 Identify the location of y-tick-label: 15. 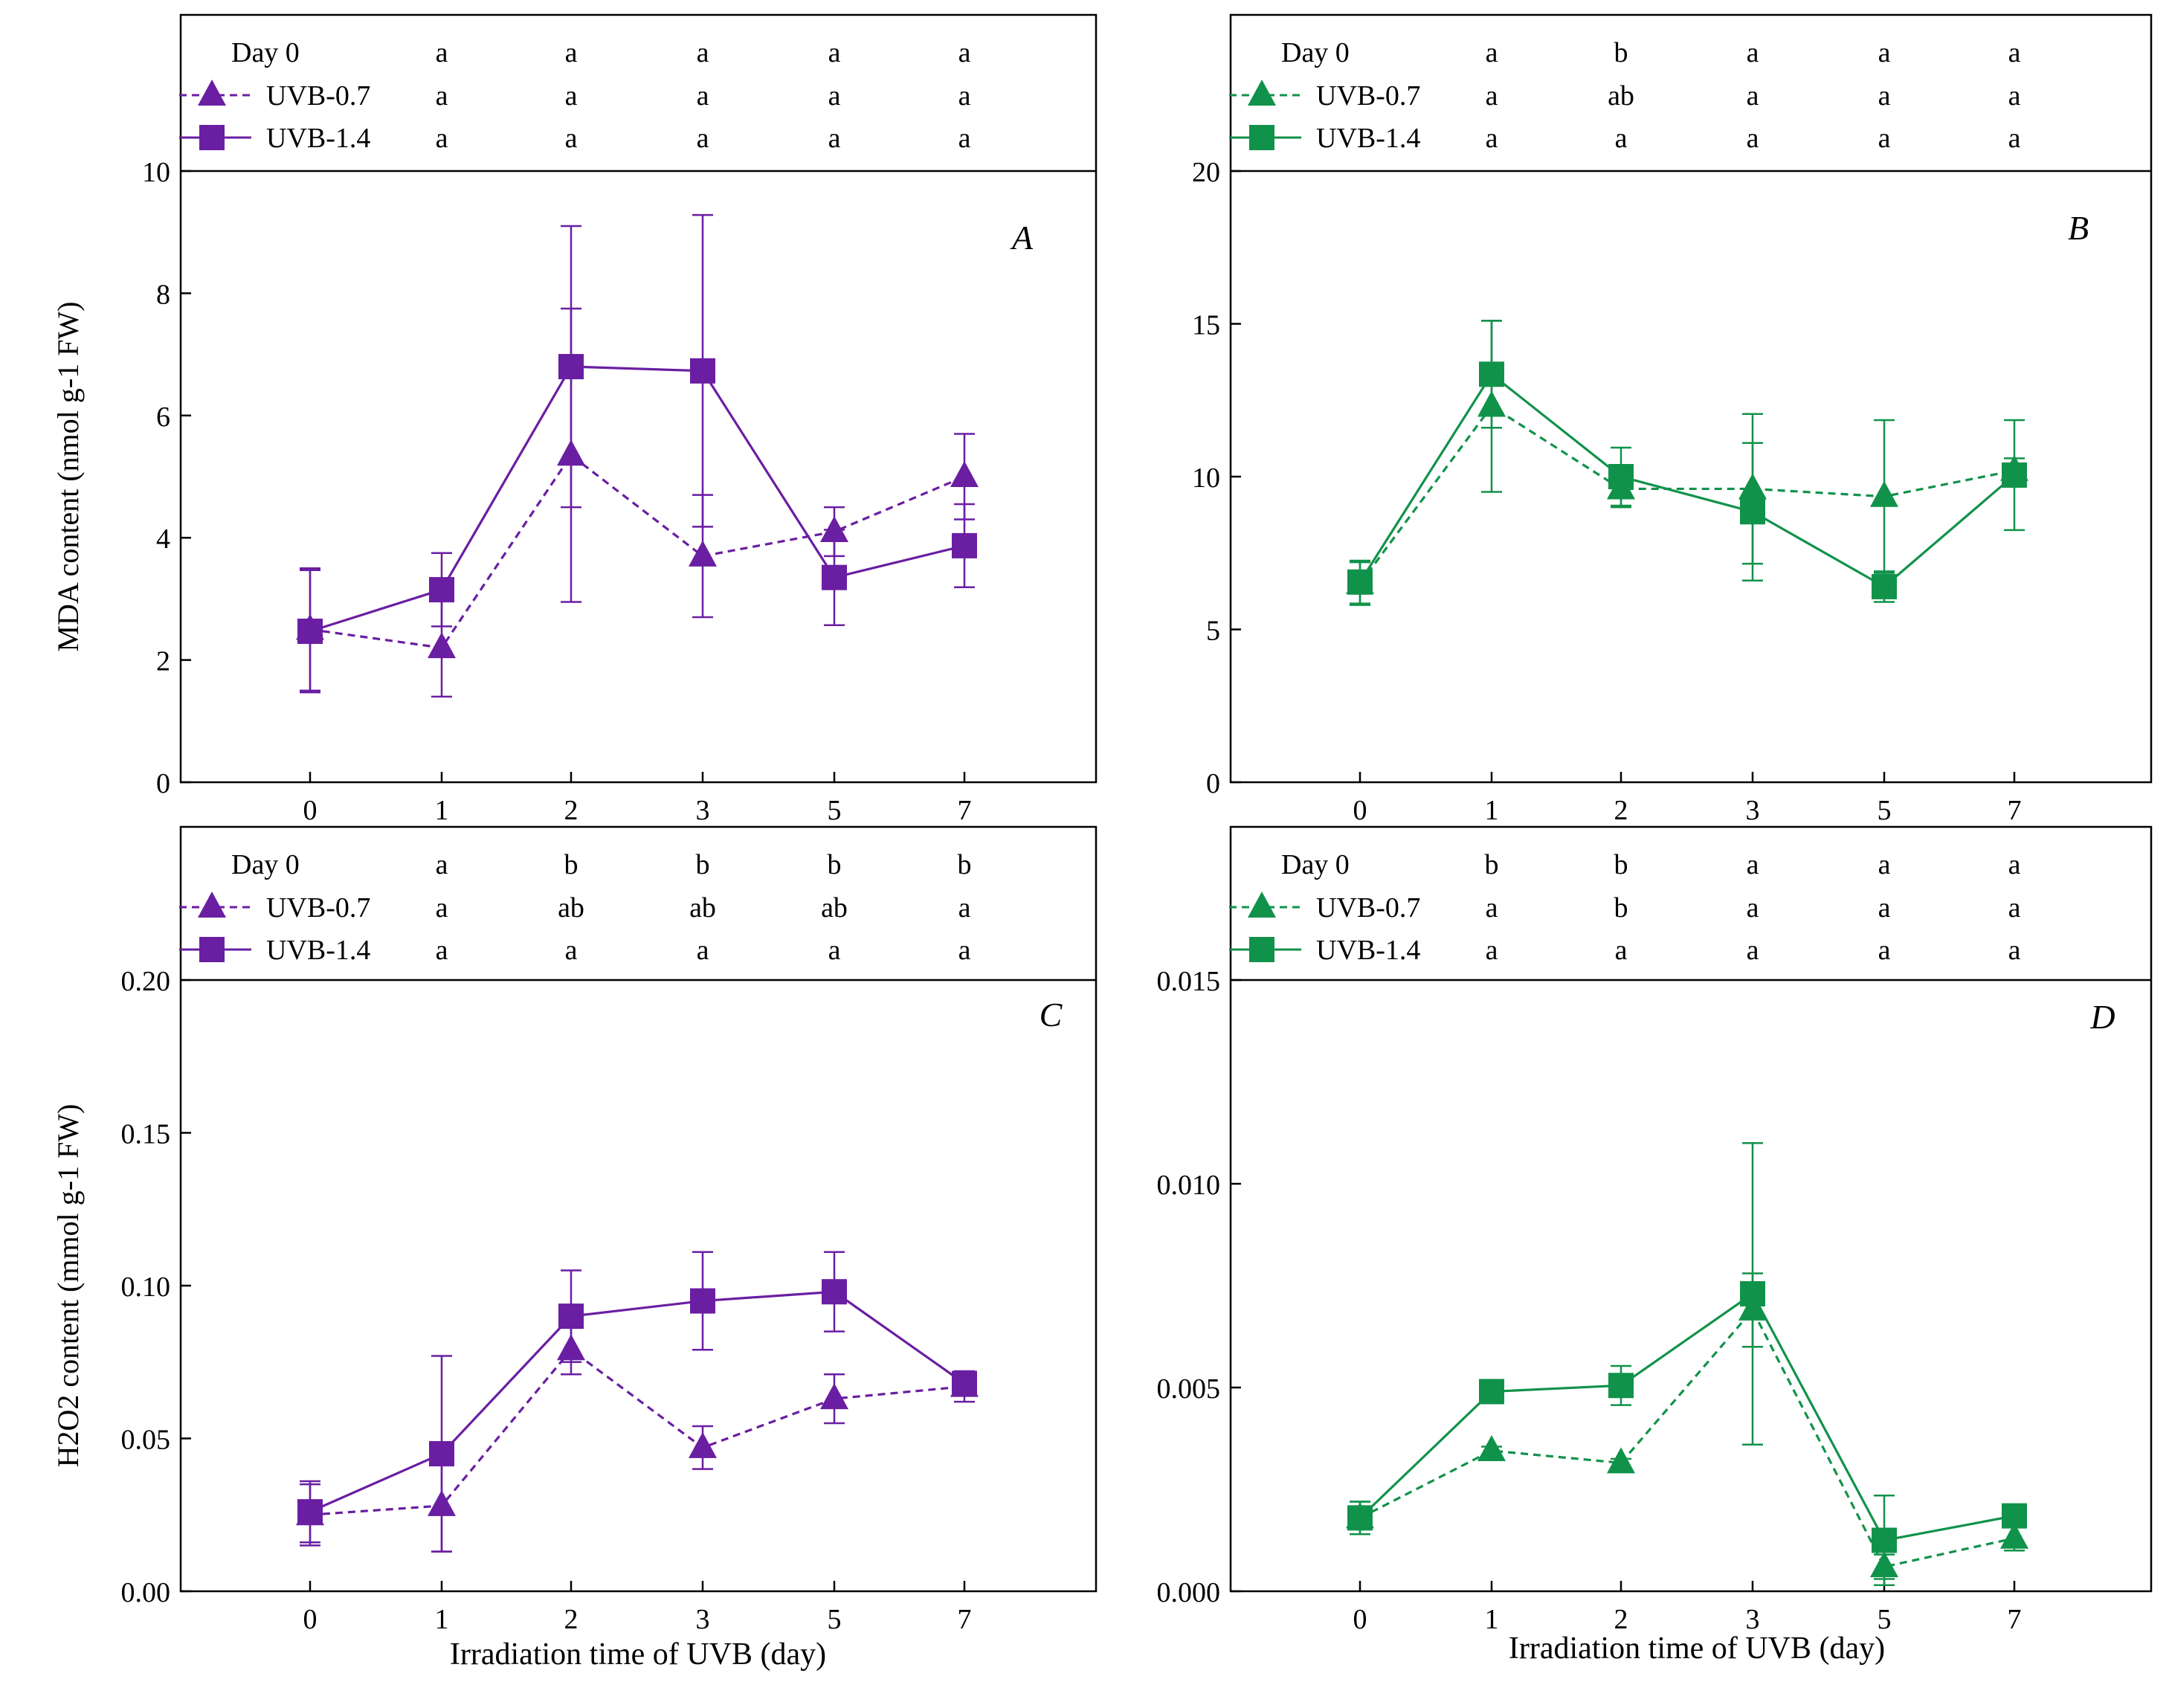
(1206, 326).